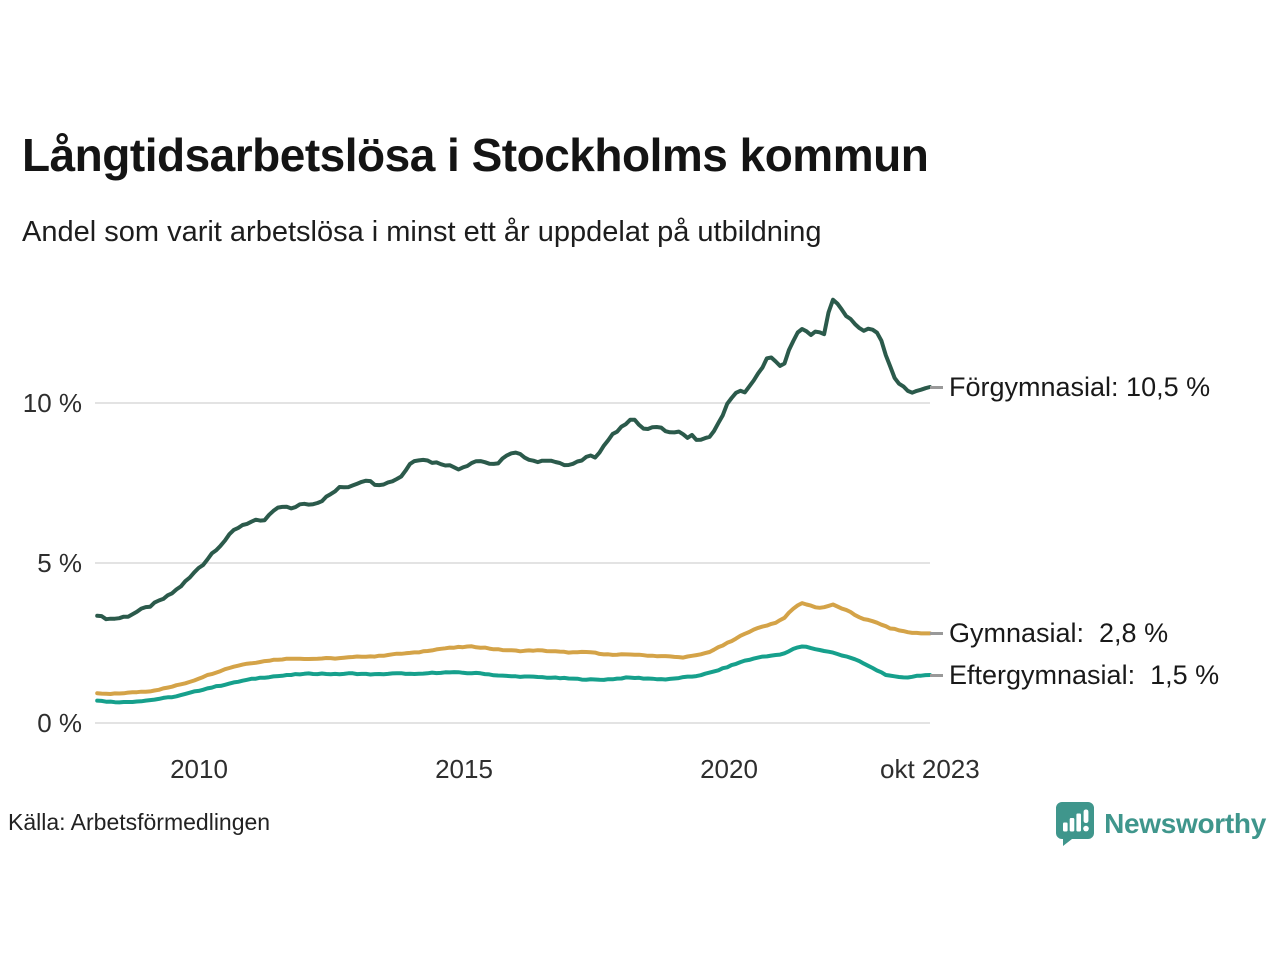 The image size is (1280, 960). I want to click on series-line-gymnasial, so click(513, 648).